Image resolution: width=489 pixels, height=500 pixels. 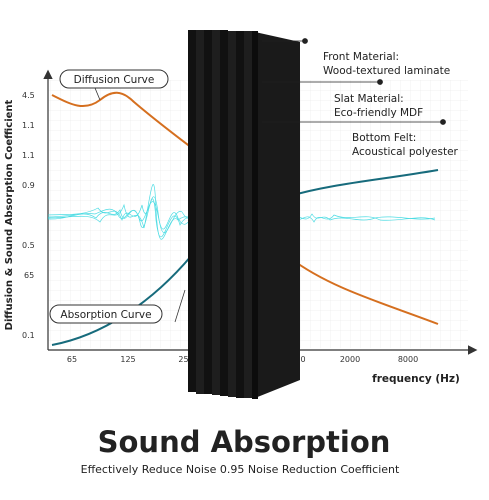 What do you see at coordinates (28, 215) in the screenshot?
I see `y-labels: 4.5 1.1 1.1 0.9 0.5 65 0.1` at bounding box center [28, 215].